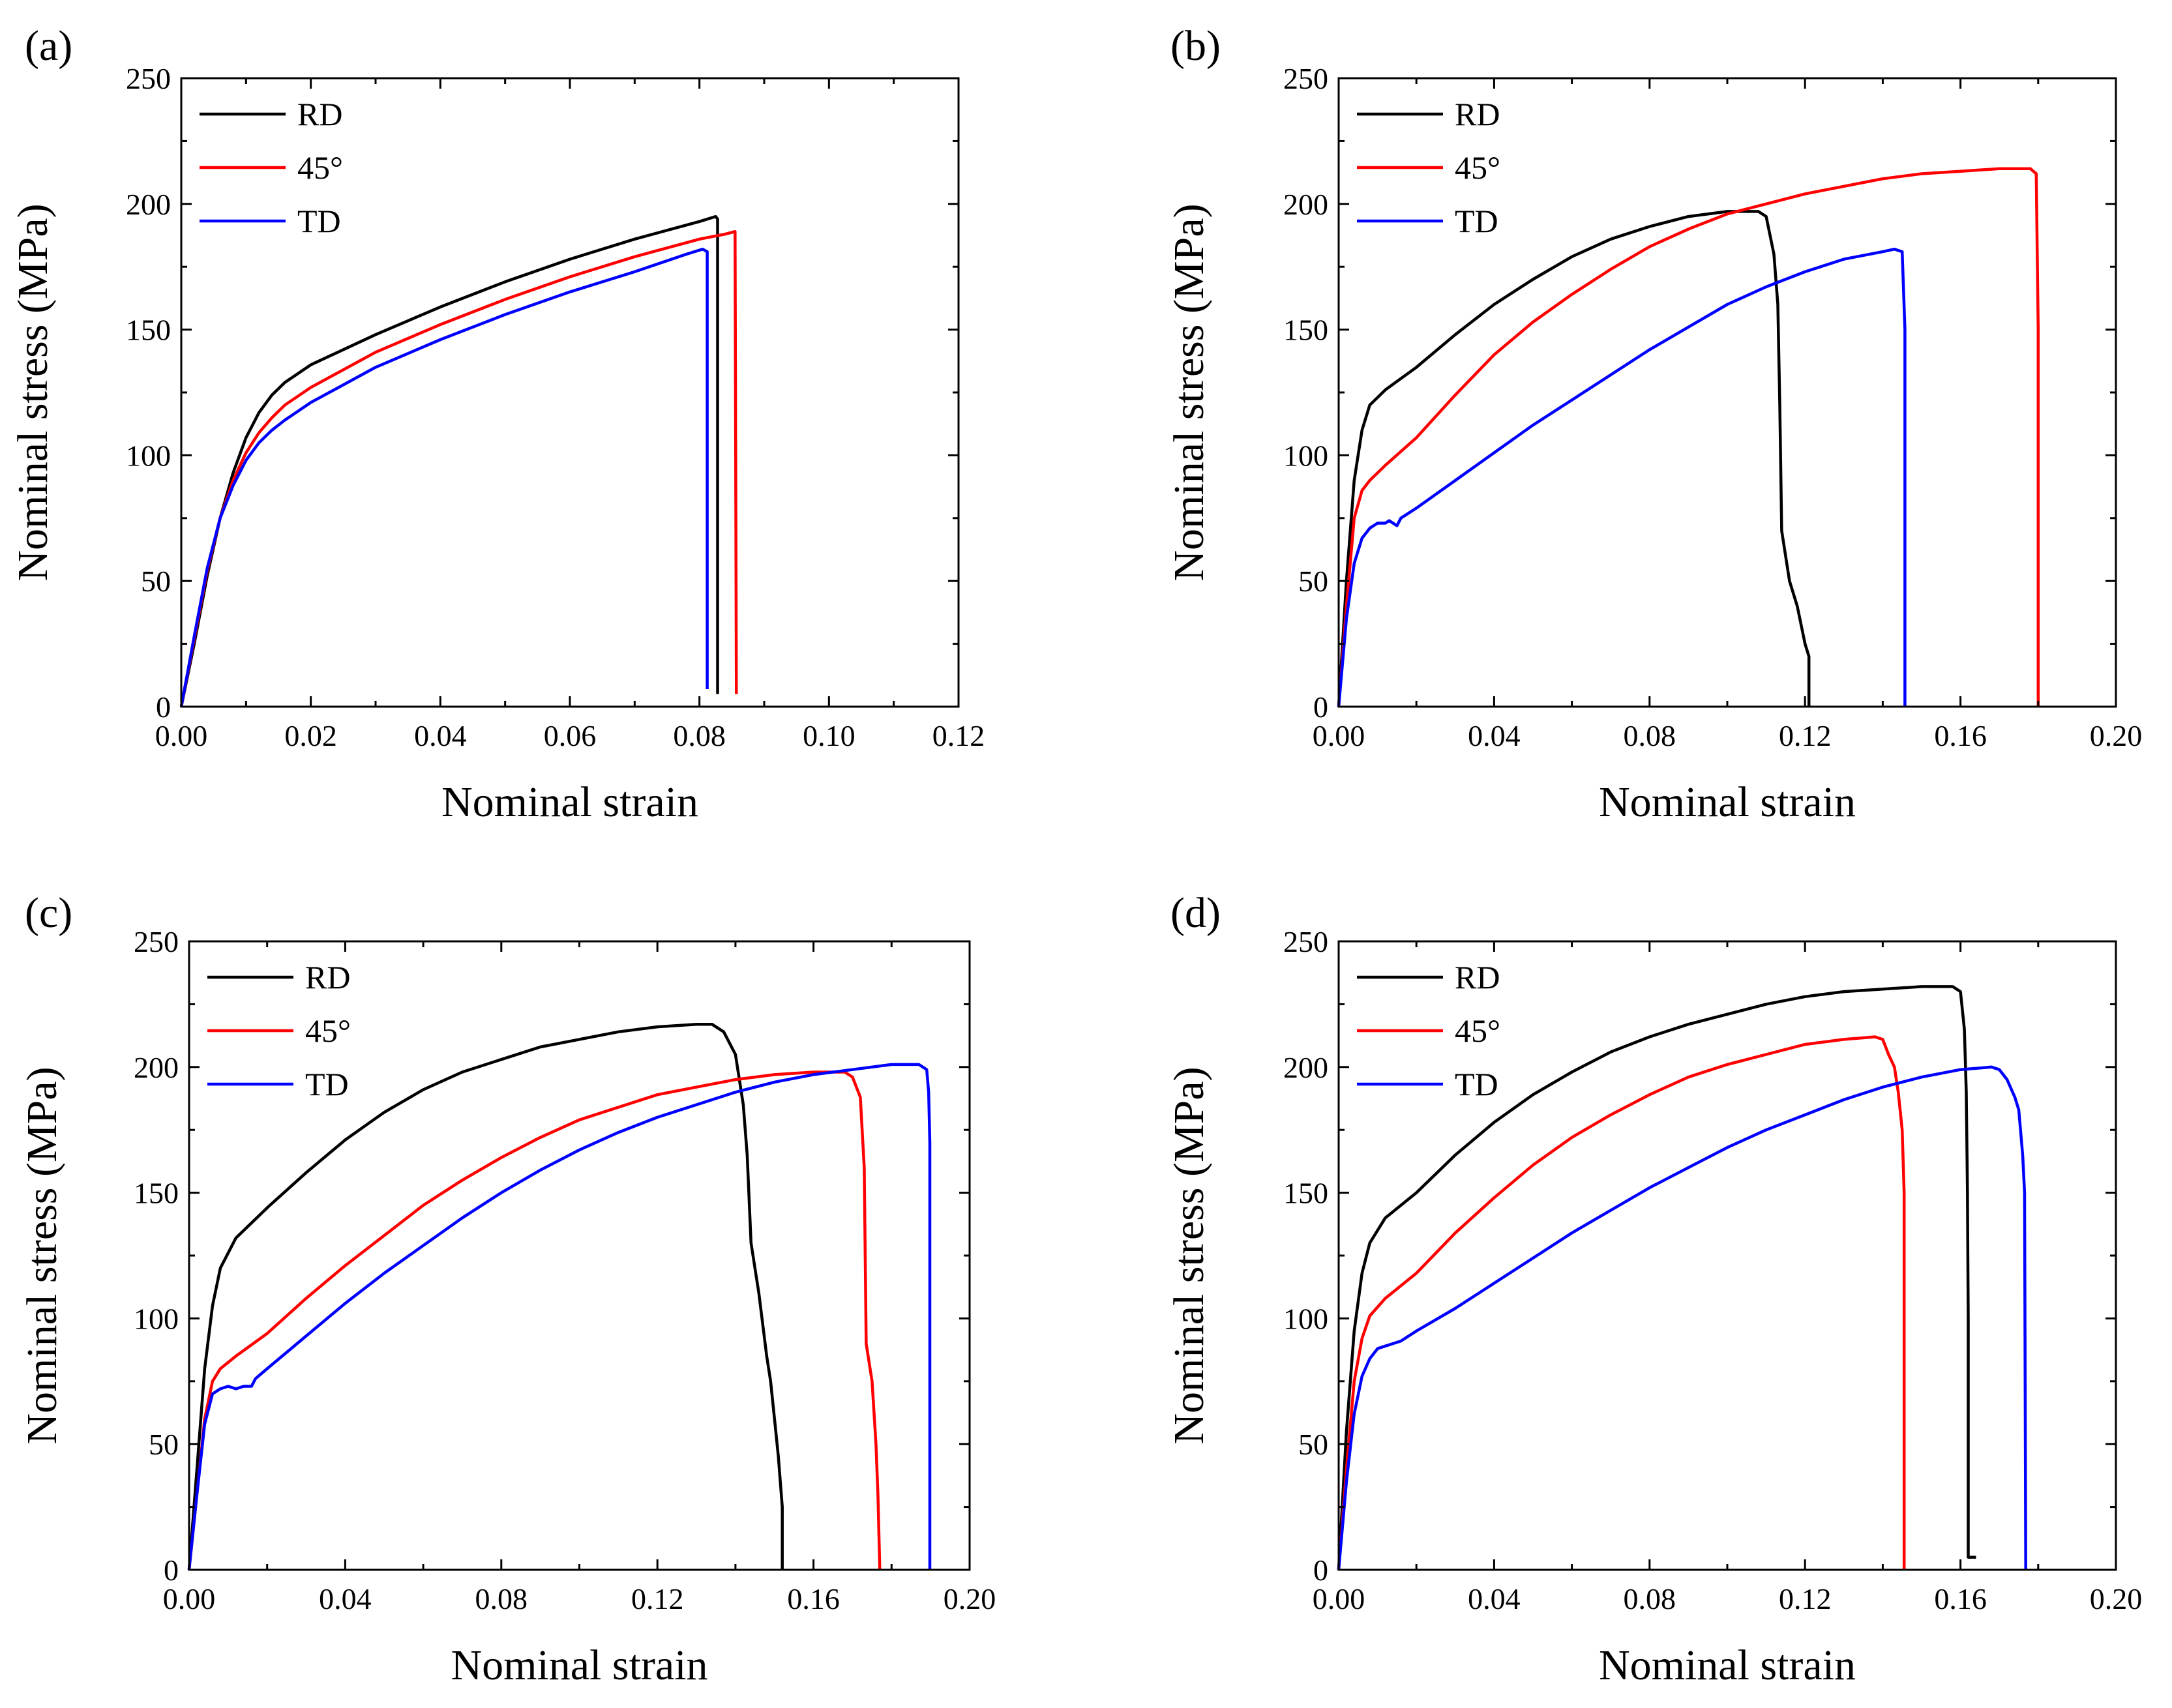  I want to click on panel-label: (d), so click(1195, 913).